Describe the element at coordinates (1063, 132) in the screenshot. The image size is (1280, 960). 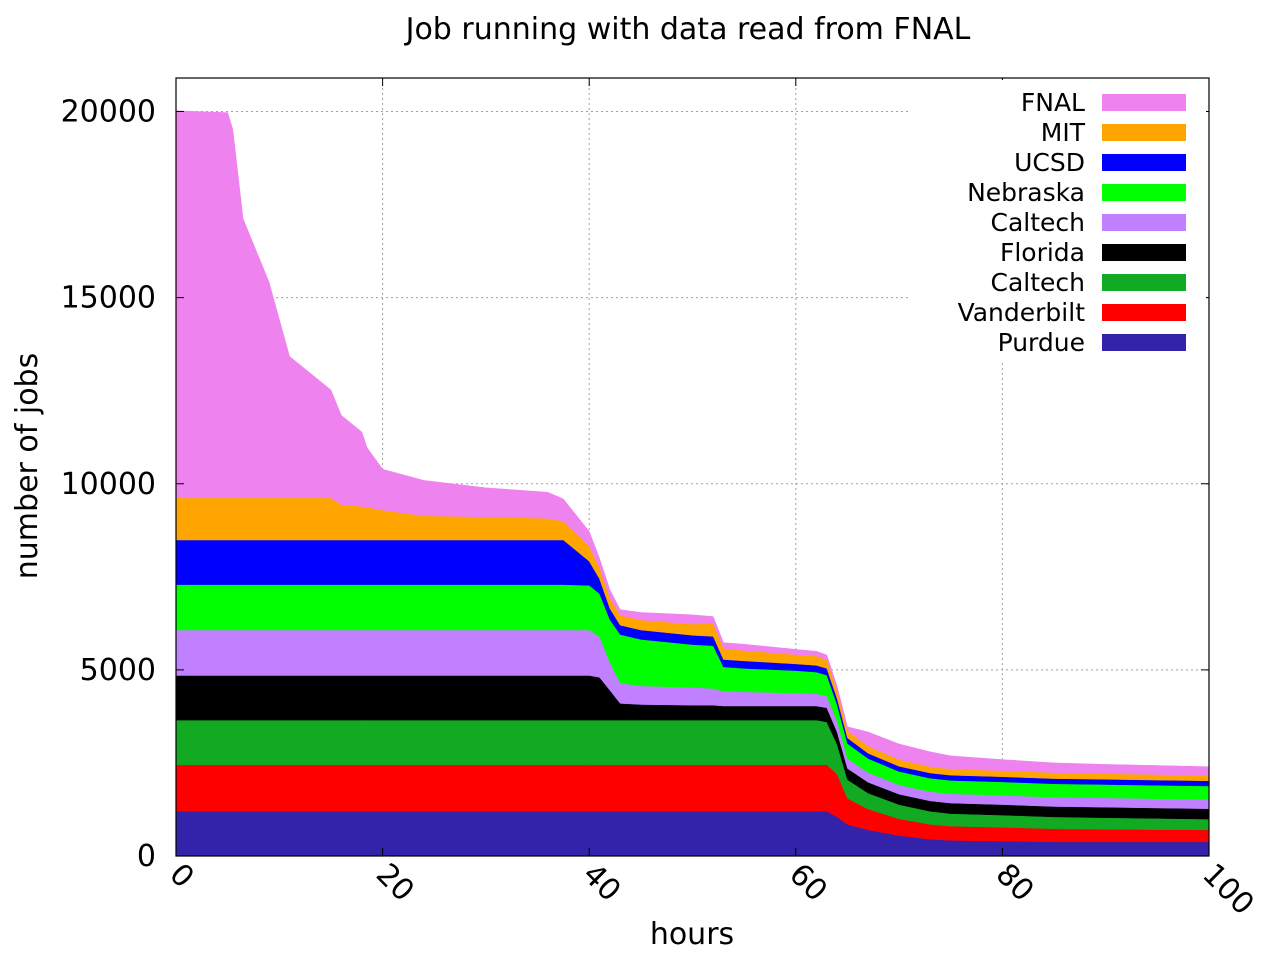
I see `legend-label: MIT` at that location.